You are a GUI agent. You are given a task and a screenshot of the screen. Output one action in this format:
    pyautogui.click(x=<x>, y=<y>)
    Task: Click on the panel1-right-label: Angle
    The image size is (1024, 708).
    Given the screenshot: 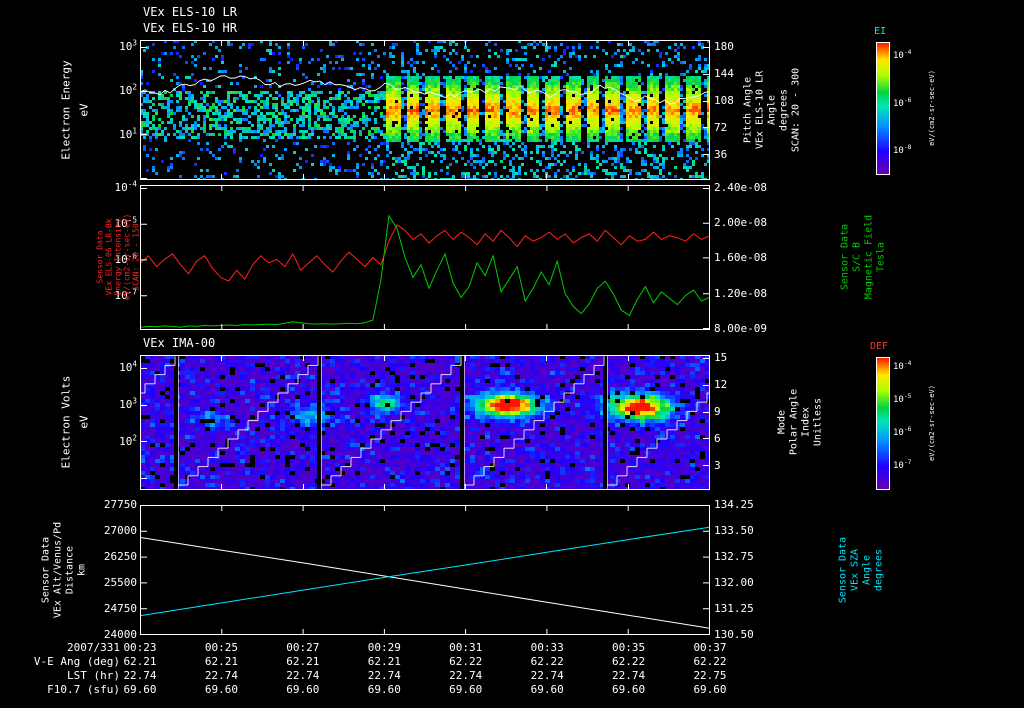 What is the action you would take?
    pyautogui.click(x=772, y=110)
    